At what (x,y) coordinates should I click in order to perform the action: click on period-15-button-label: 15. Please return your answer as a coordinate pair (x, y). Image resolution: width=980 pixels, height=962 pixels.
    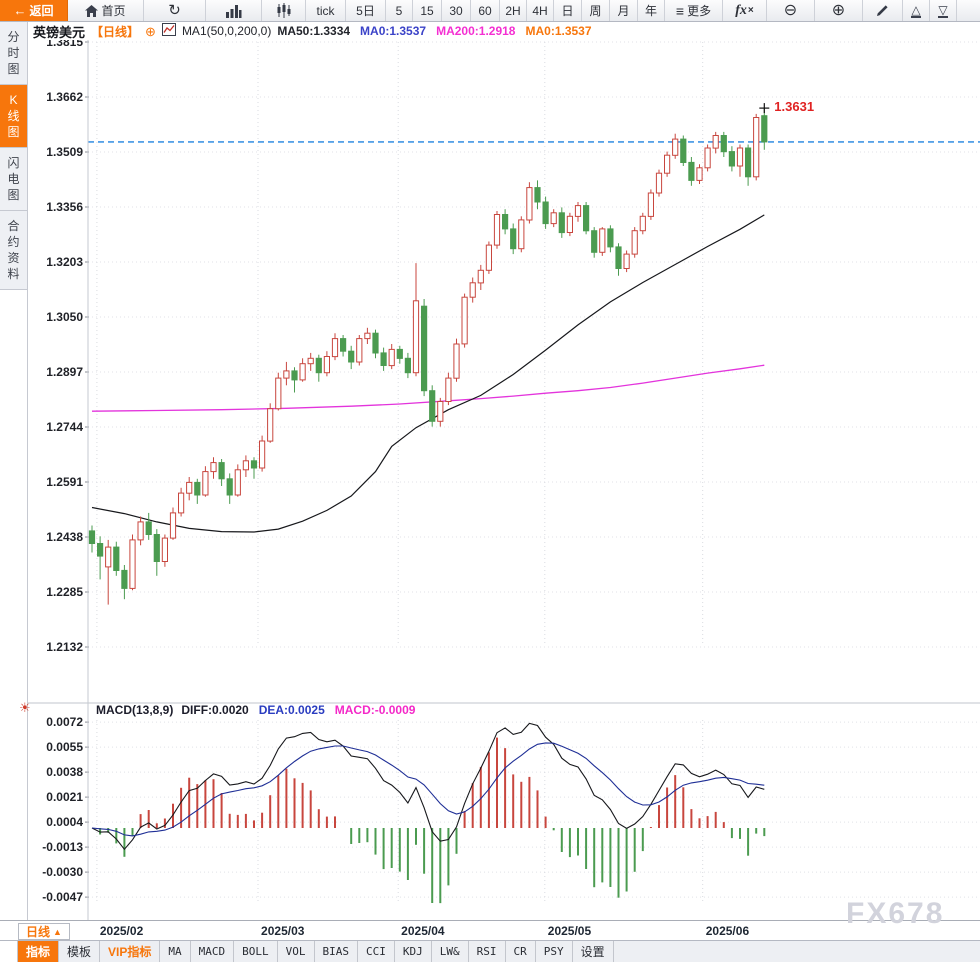
    Looking at the image, I should click on (427, 10).